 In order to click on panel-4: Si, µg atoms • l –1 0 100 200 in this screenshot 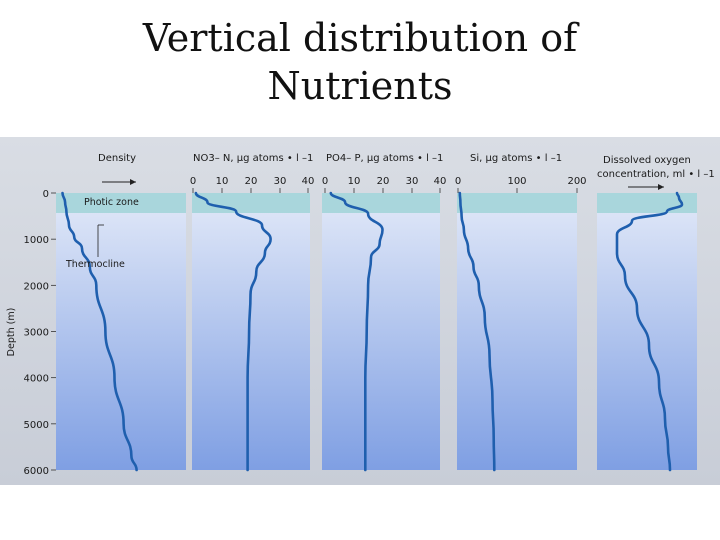, I will do `click(521, 312)`.